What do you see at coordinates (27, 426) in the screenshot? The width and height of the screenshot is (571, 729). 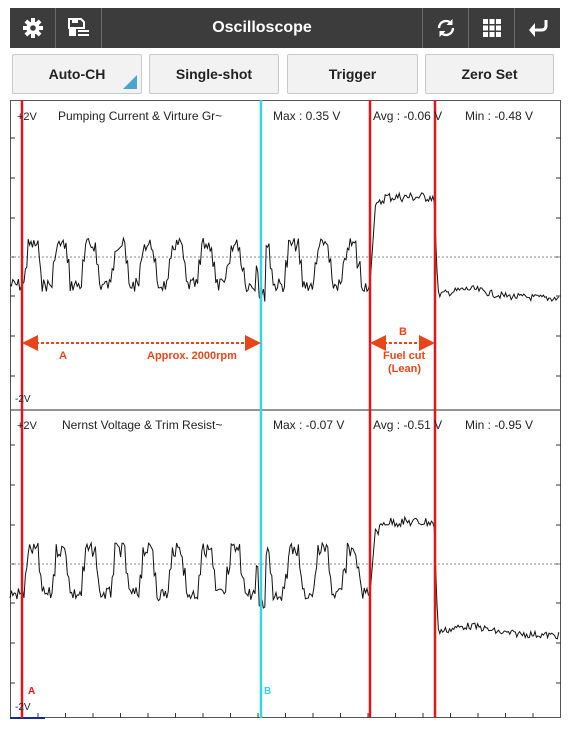 I see `ch2-scale-top: +2V` at bounding box center [27, 426].